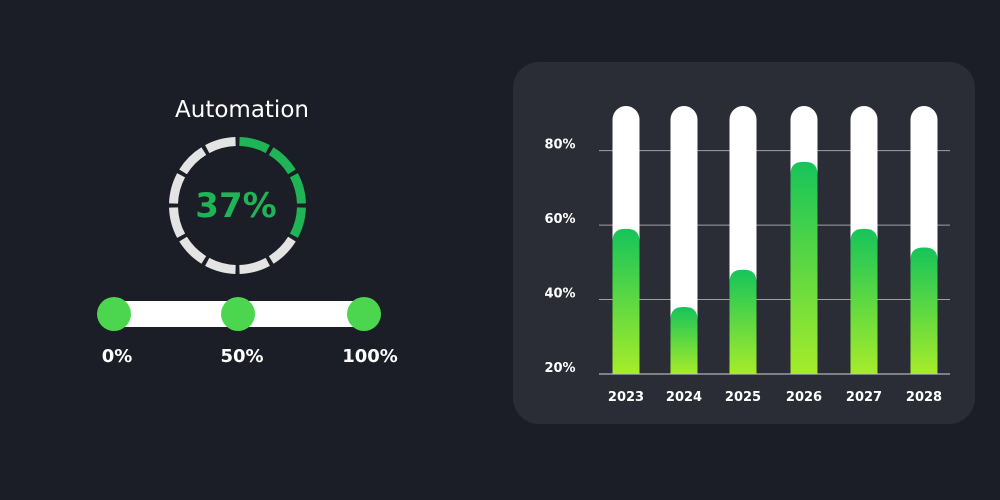 The image size is (1000, 500). I want to click on gauge-title: Automation, so click(242, 110).